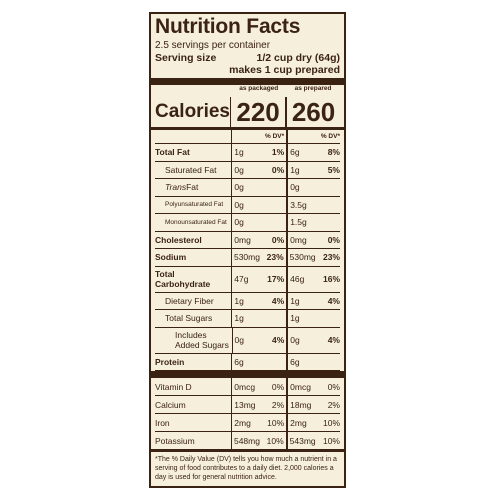  Describe the element at coordinates (331, 279) in the screenshot. I see `prepared-dv: 16%` at that location.